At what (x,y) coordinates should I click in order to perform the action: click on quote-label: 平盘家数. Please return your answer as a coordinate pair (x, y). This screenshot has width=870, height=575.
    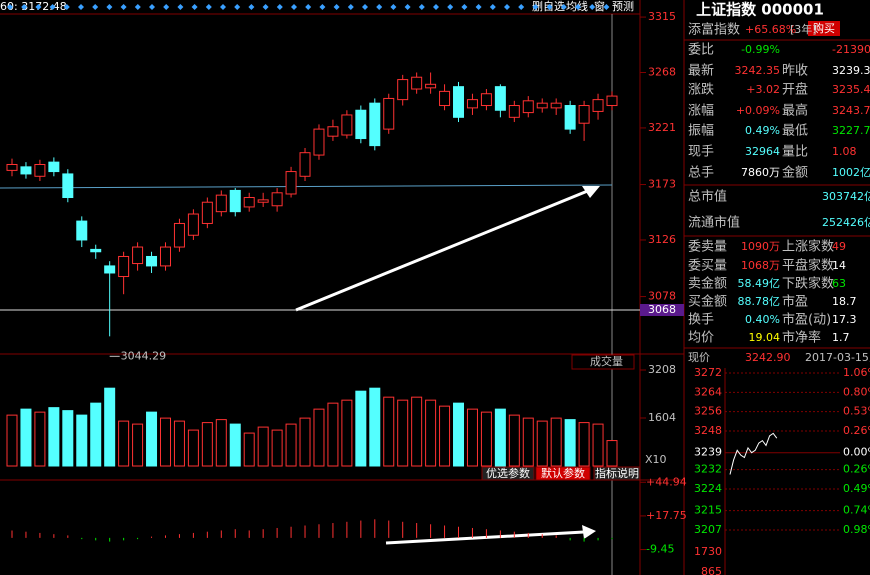
    Looking at the image, I should click on (808, 266).